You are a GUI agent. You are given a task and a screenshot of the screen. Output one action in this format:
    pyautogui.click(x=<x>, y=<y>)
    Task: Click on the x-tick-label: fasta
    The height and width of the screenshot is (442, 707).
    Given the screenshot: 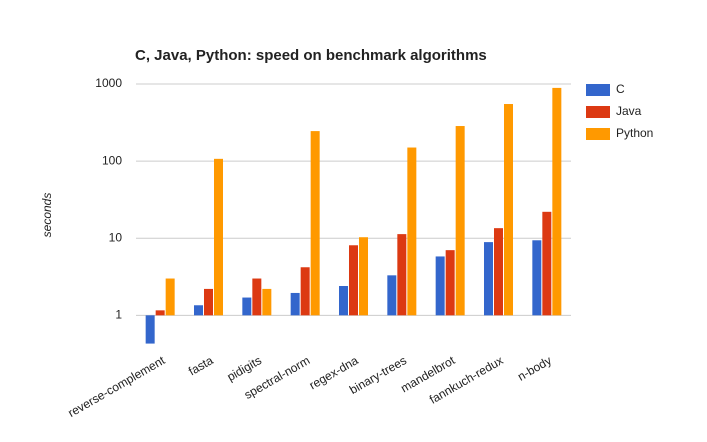 What is the action you would take?
    pyautogui.click(x=201, y=365)
    